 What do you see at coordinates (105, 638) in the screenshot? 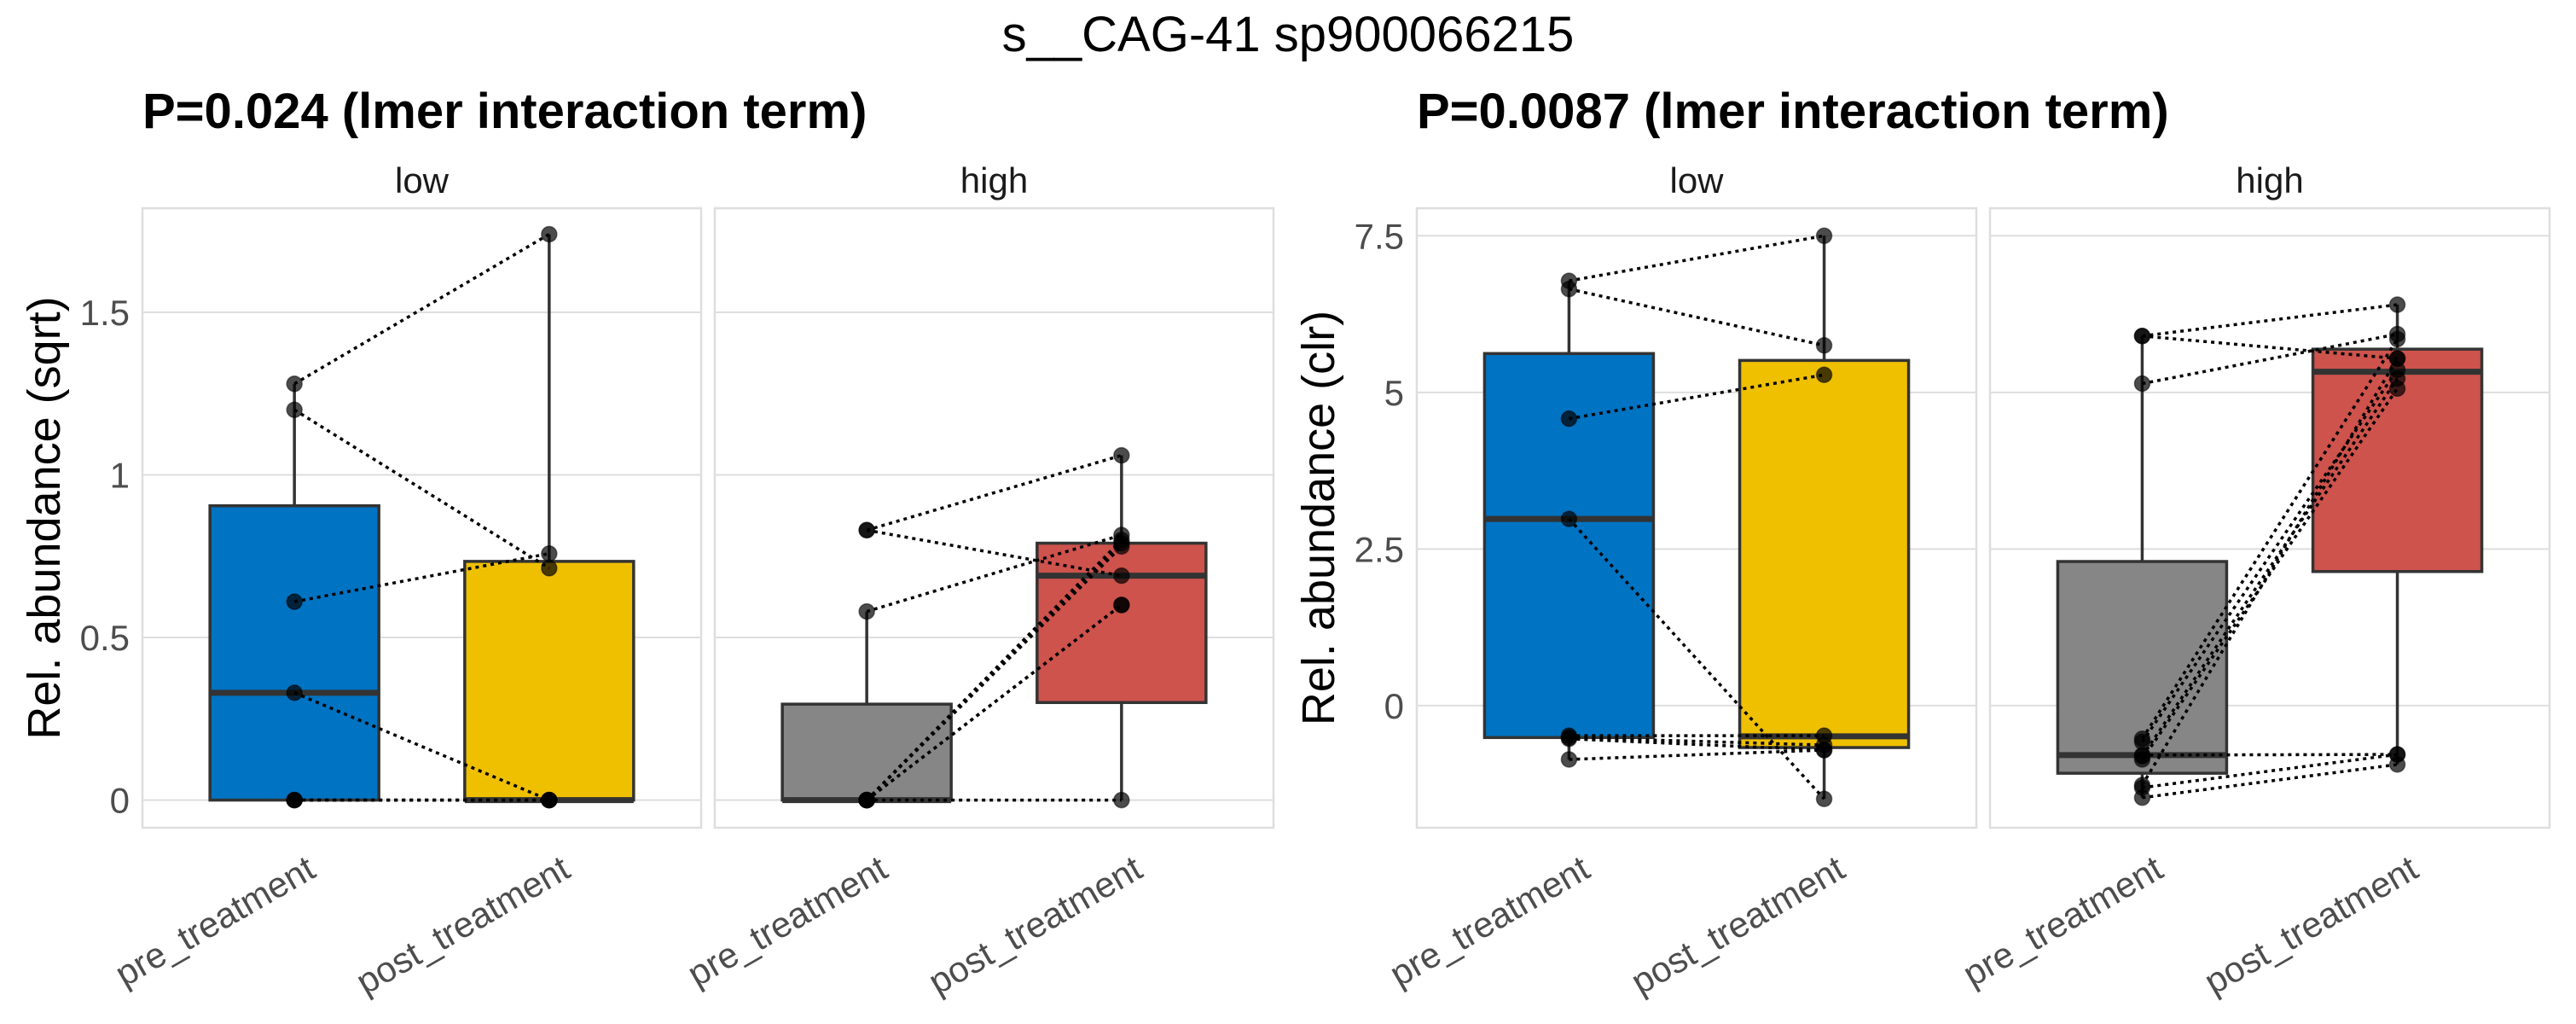
I see `y-tick-label: 0.5` at bounding box center [105, 638].